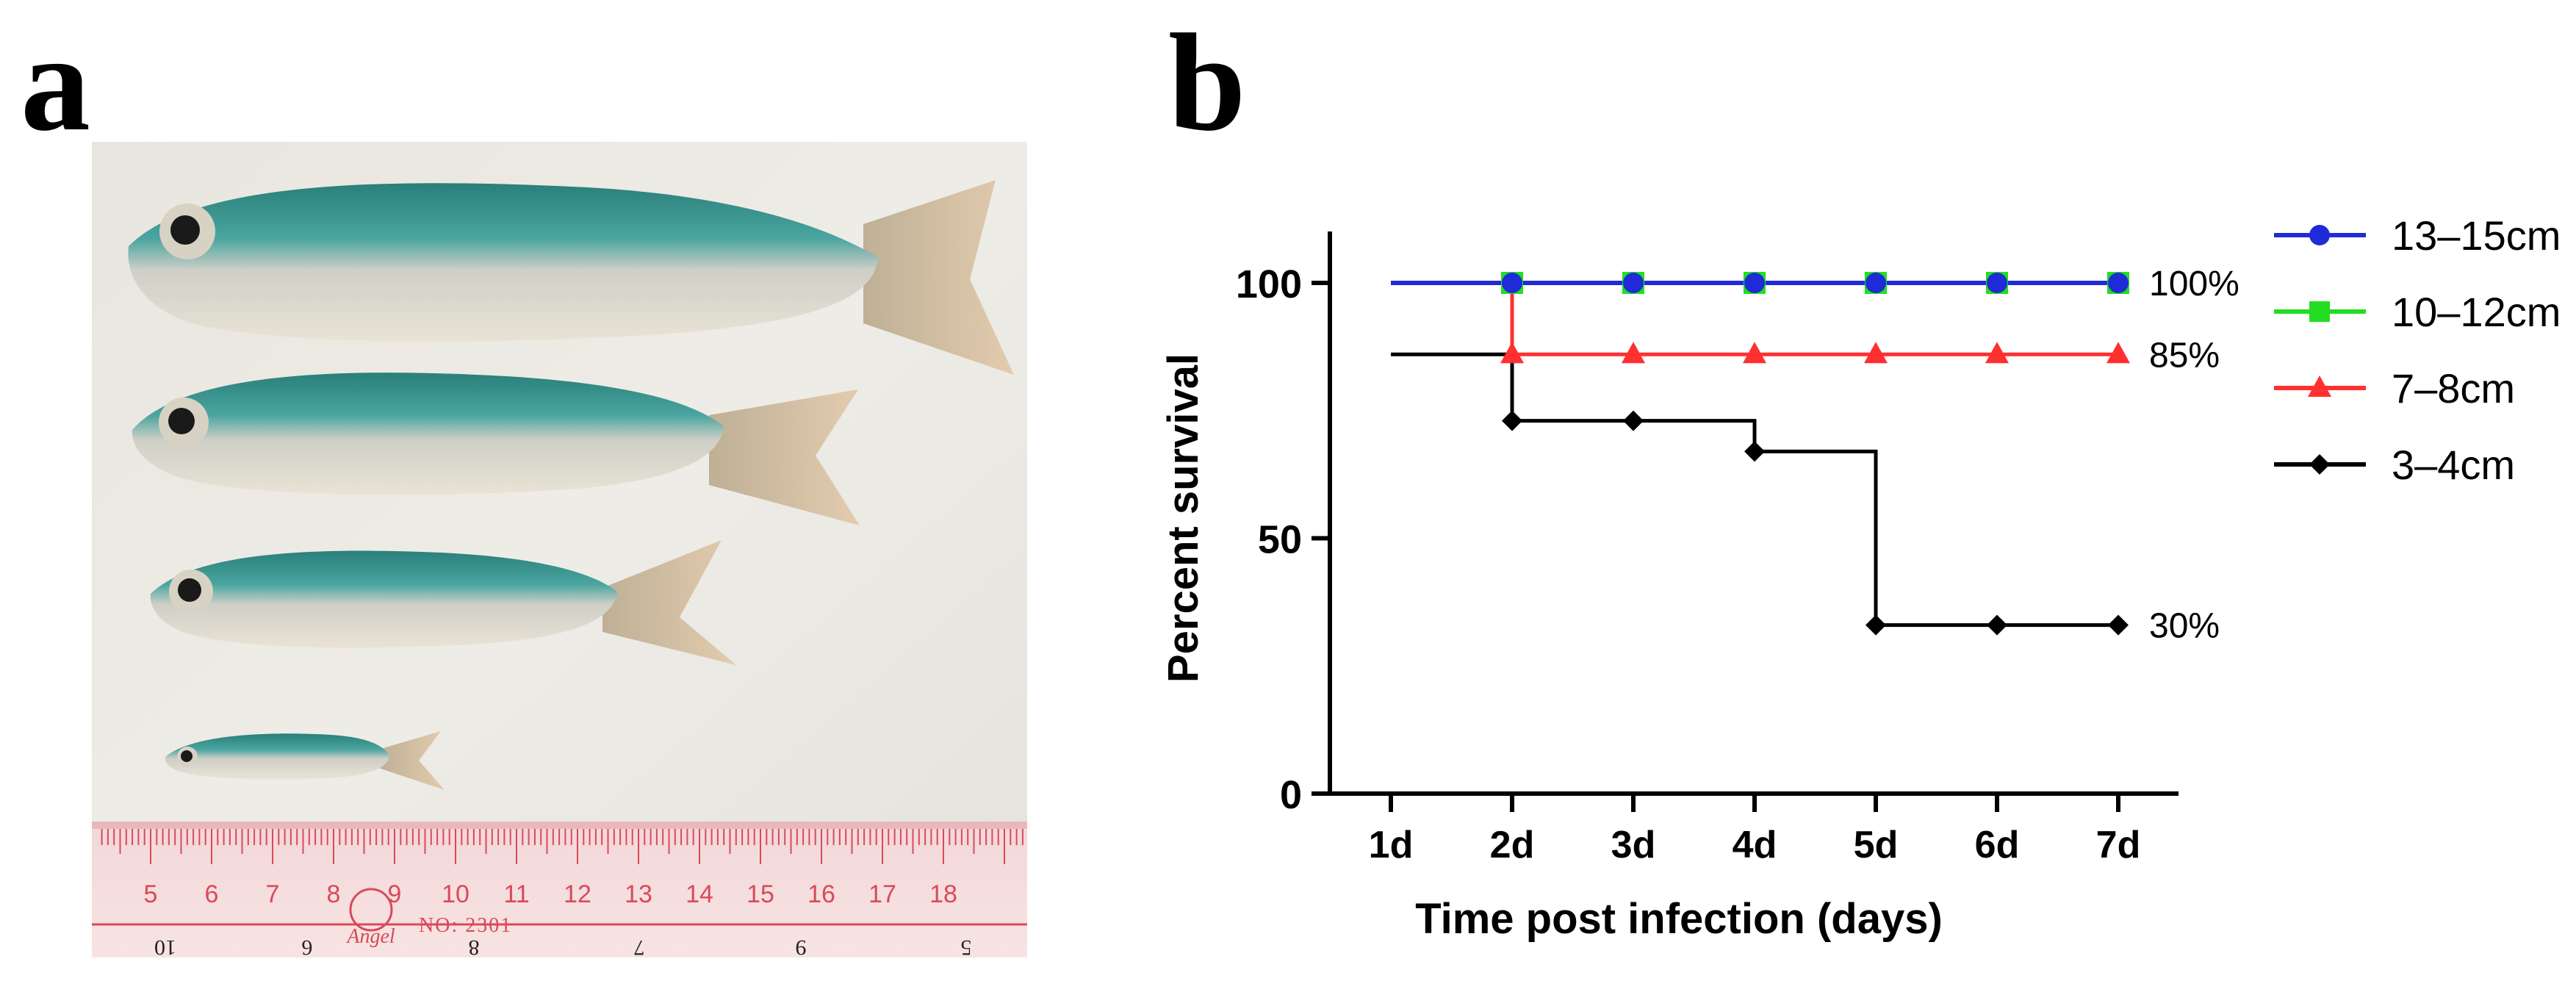 Image resolution: width=2576 pixels, height=981 pixels. What do you see at coordinates (1755, 845) in the screenshot?
I see `x-tick-label: 4d` at bounding box center [1755, 845].